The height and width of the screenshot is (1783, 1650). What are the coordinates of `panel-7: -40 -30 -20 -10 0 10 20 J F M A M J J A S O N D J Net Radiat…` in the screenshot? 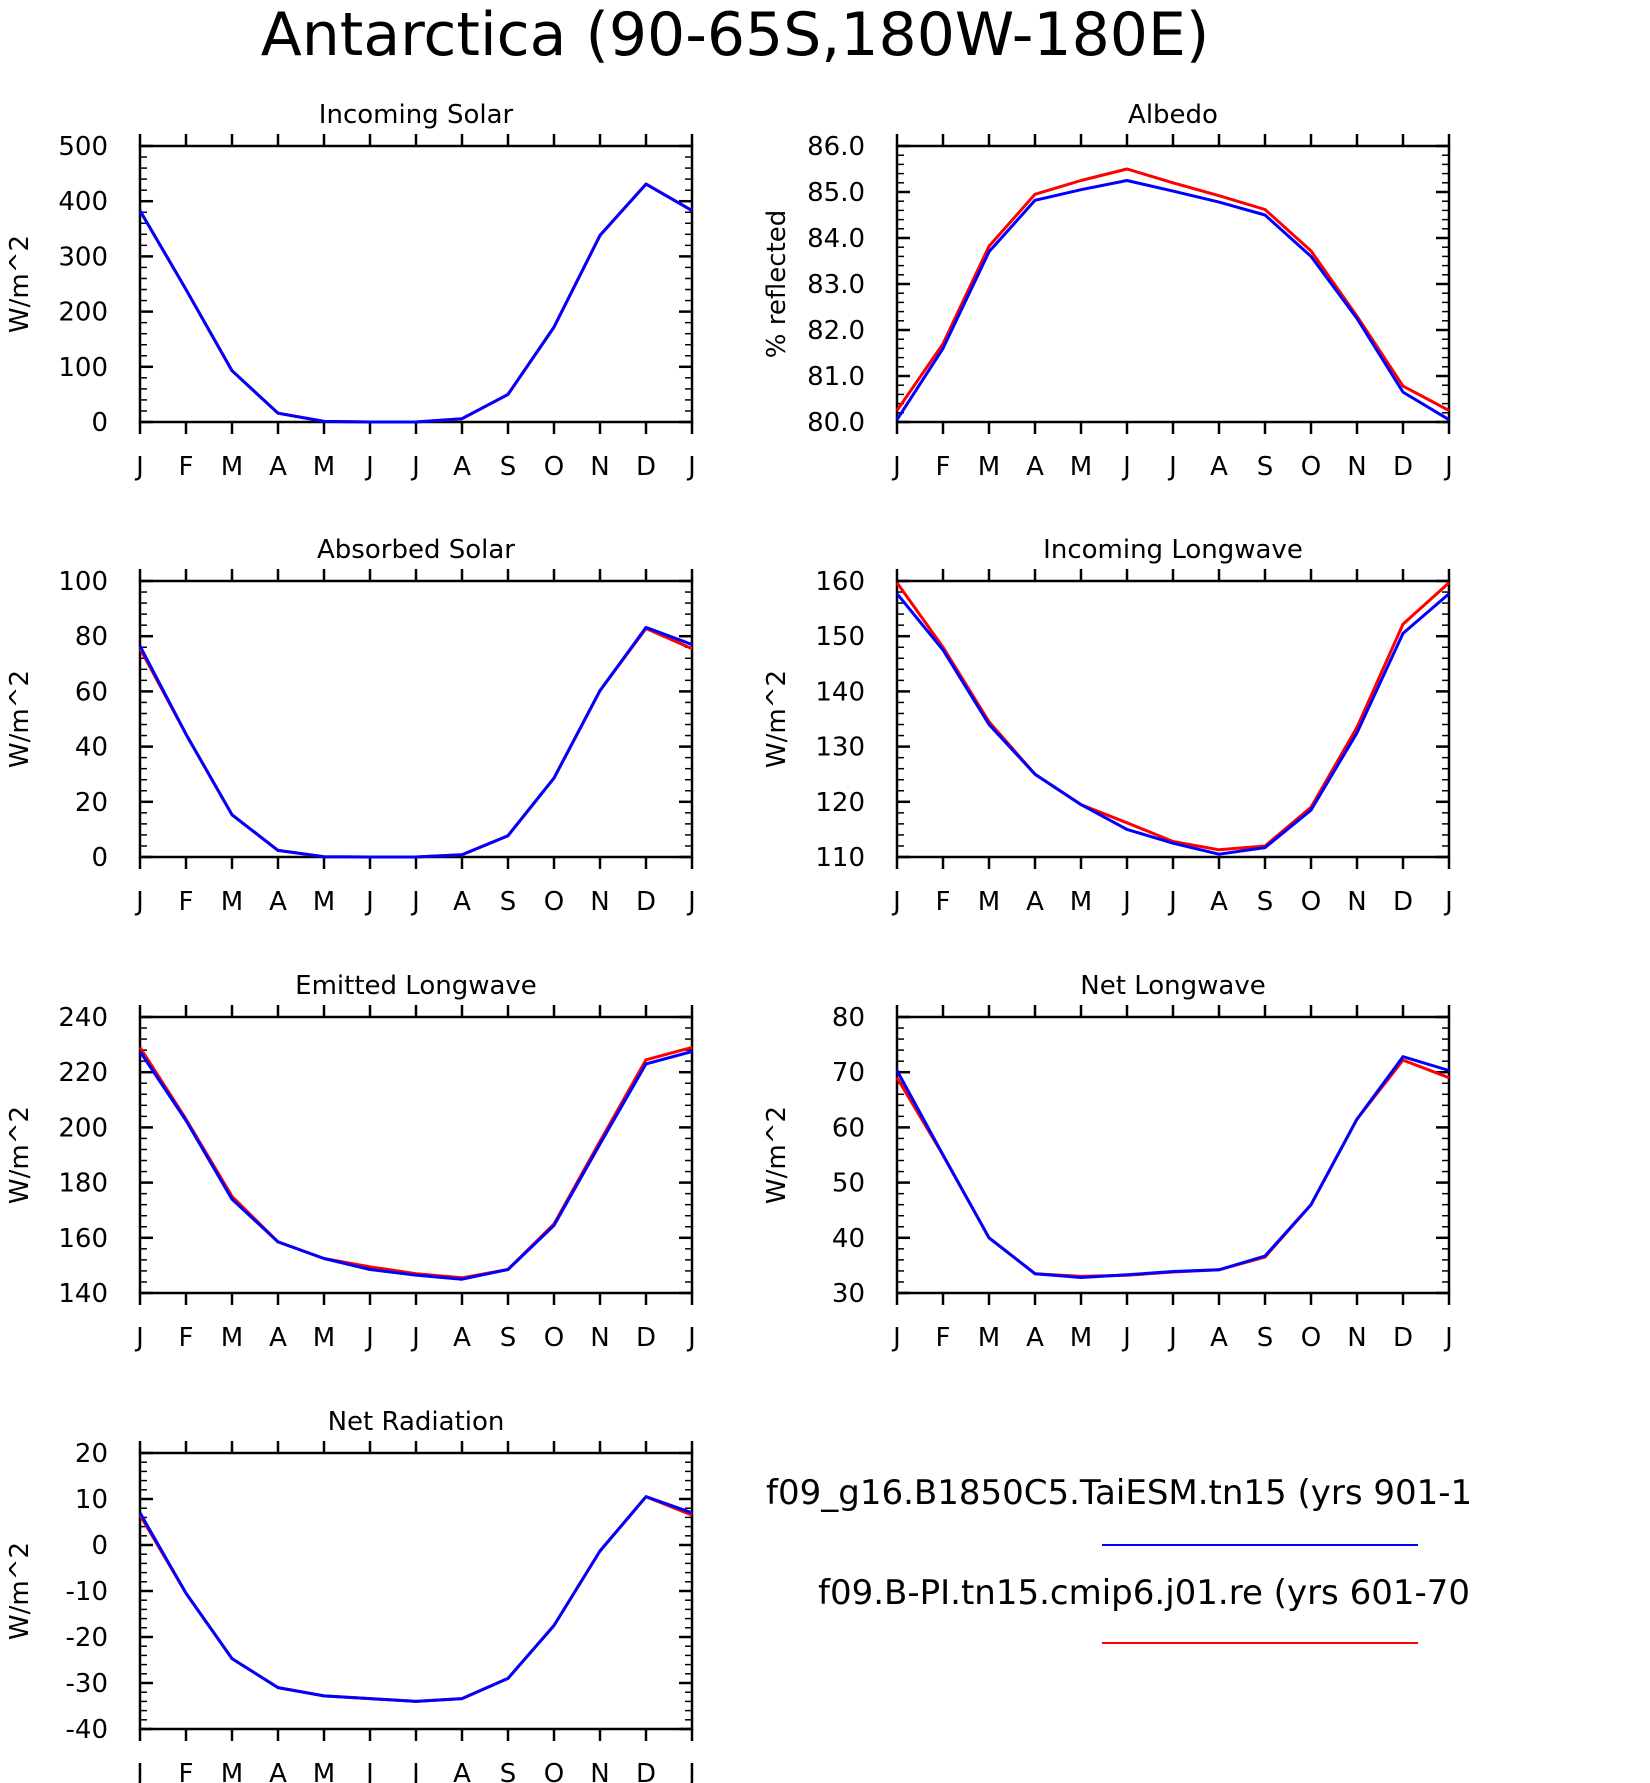 It's located at (350, 1595).